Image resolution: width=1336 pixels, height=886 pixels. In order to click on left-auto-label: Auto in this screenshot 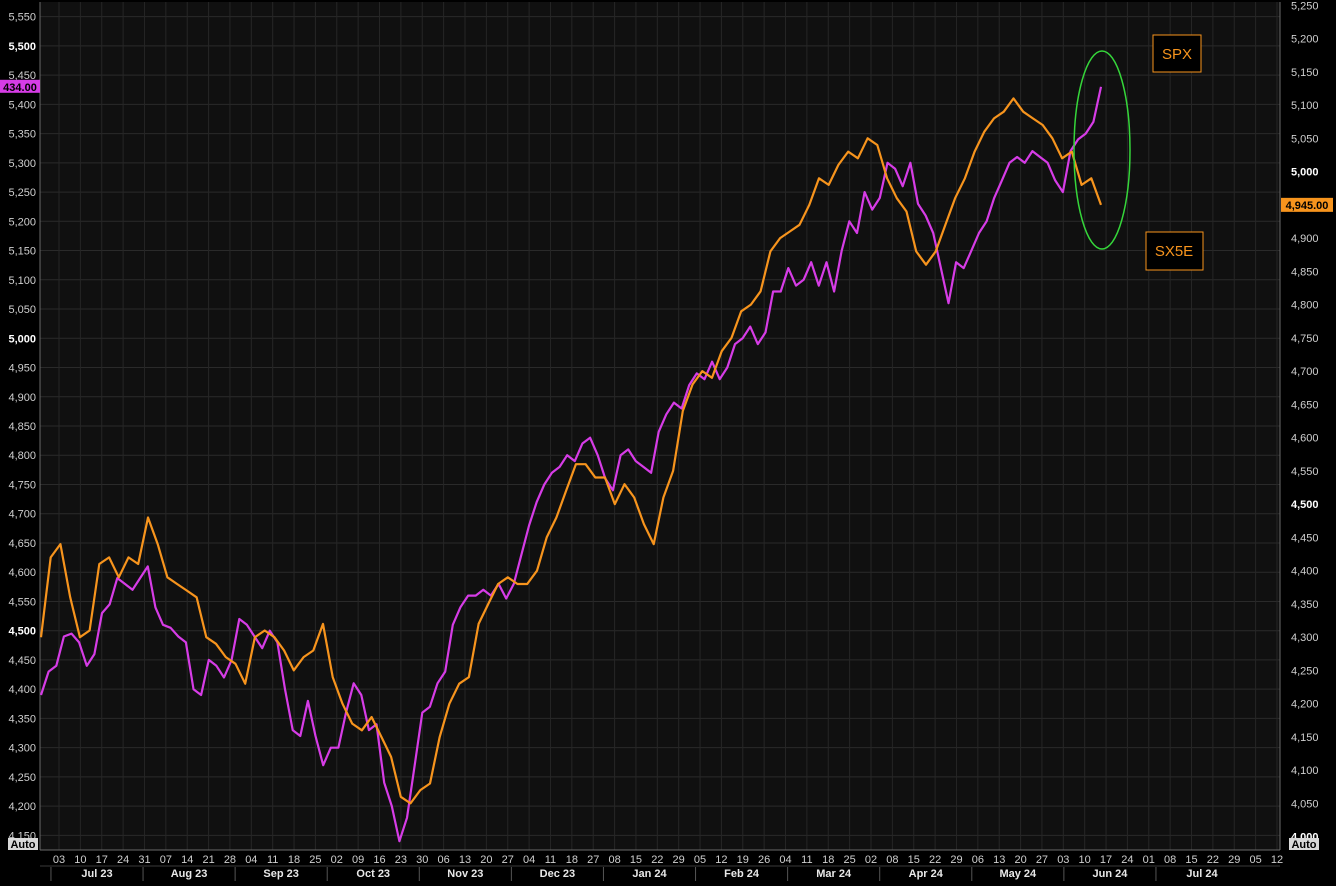, I will do `click(22, 845)`.